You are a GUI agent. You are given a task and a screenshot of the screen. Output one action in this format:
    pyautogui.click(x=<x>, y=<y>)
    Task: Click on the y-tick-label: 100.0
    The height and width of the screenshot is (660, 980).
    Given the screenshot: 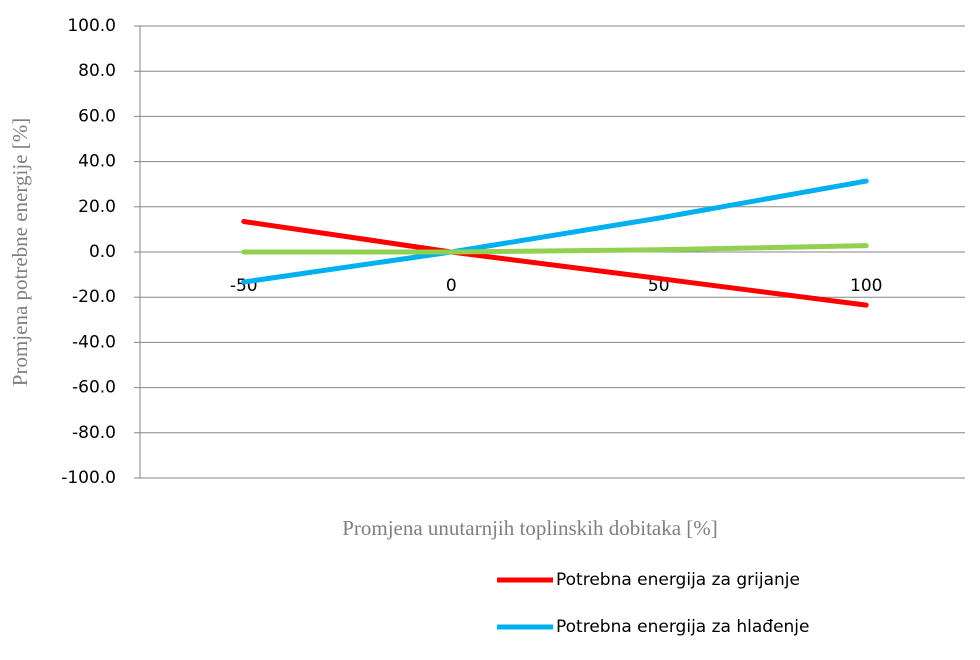 What is the action you would take?
    pyautogui.click(x=91, y=26)
    